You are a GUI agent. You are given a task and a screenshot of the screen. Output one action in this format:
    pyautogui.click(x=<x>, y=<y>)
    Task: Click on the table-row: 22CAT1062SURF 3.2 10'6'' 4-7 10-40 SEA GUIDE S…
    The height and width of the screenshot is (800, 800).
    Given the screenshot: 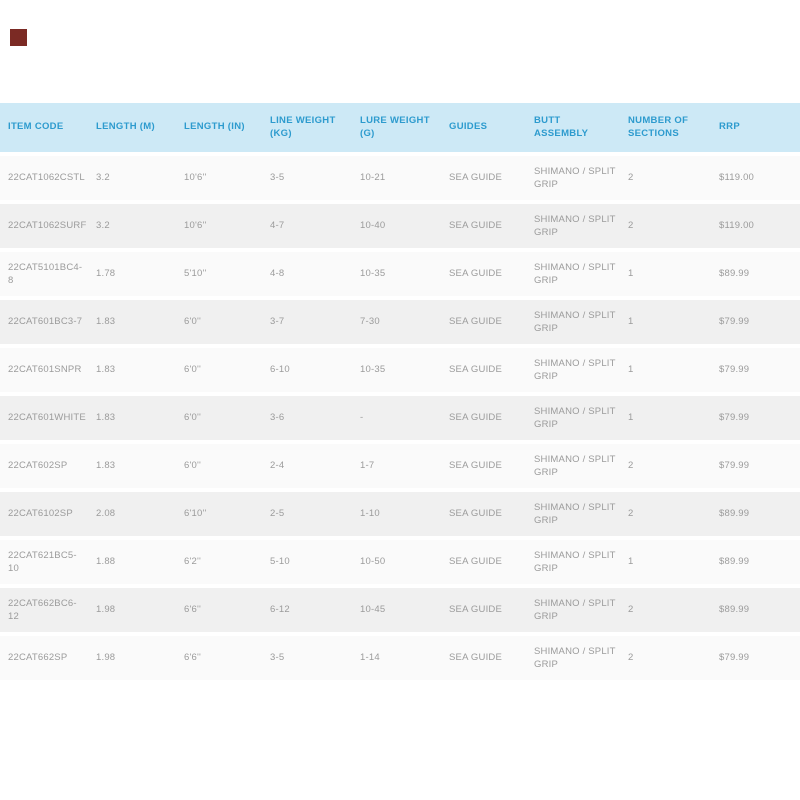 What is the action you would take?
    pyautogui.click(x=400, y=226)
    